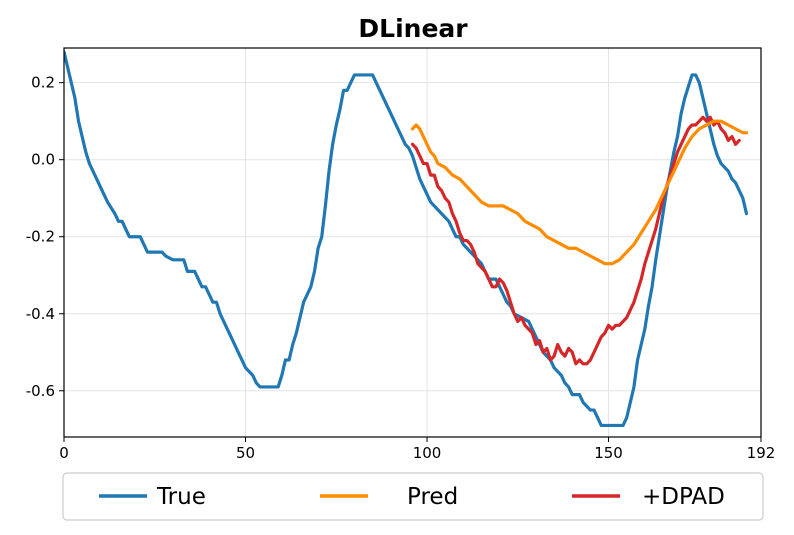 This screenshot has height=535, width=794. Describe the element at coordinates (413, 28) in the screenshot. I see `chart-title: DLinear` at that location.